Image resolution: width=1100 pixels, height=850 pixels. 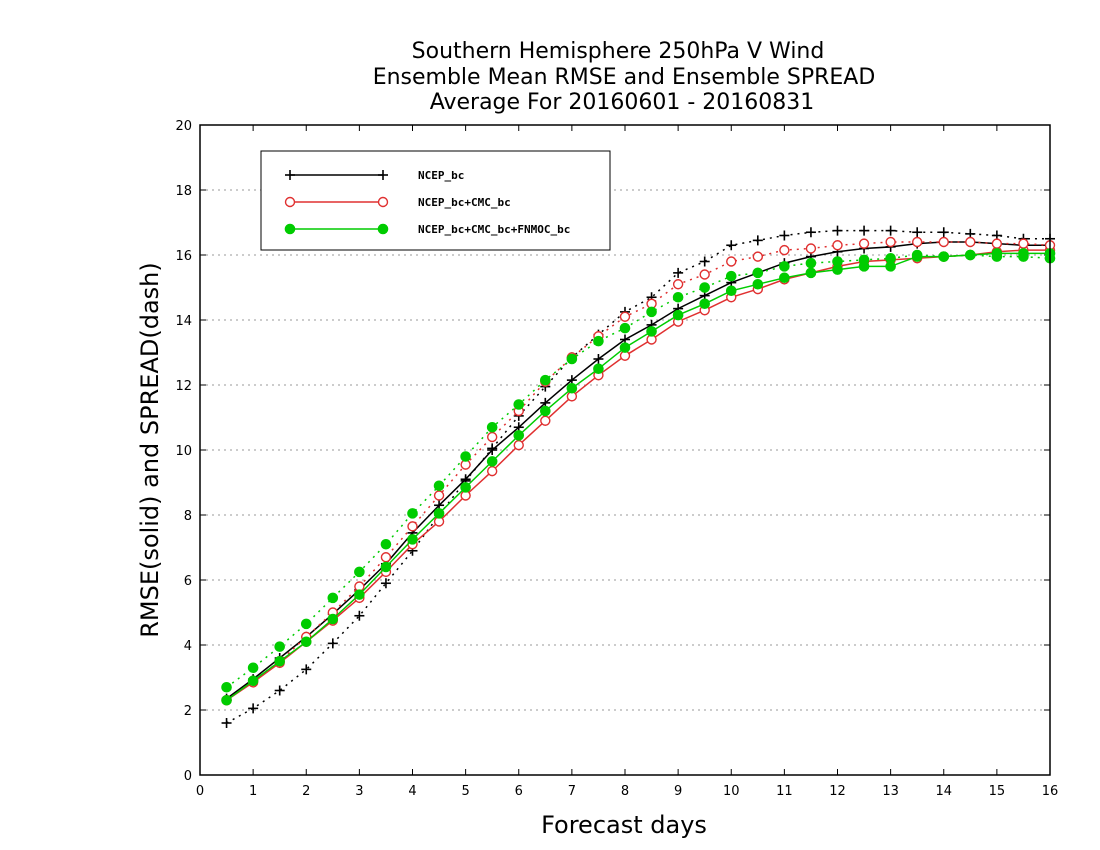 I want to click on legend-entry-1: NCEP_bc+CMC_bc, so click(x=464, y=202).